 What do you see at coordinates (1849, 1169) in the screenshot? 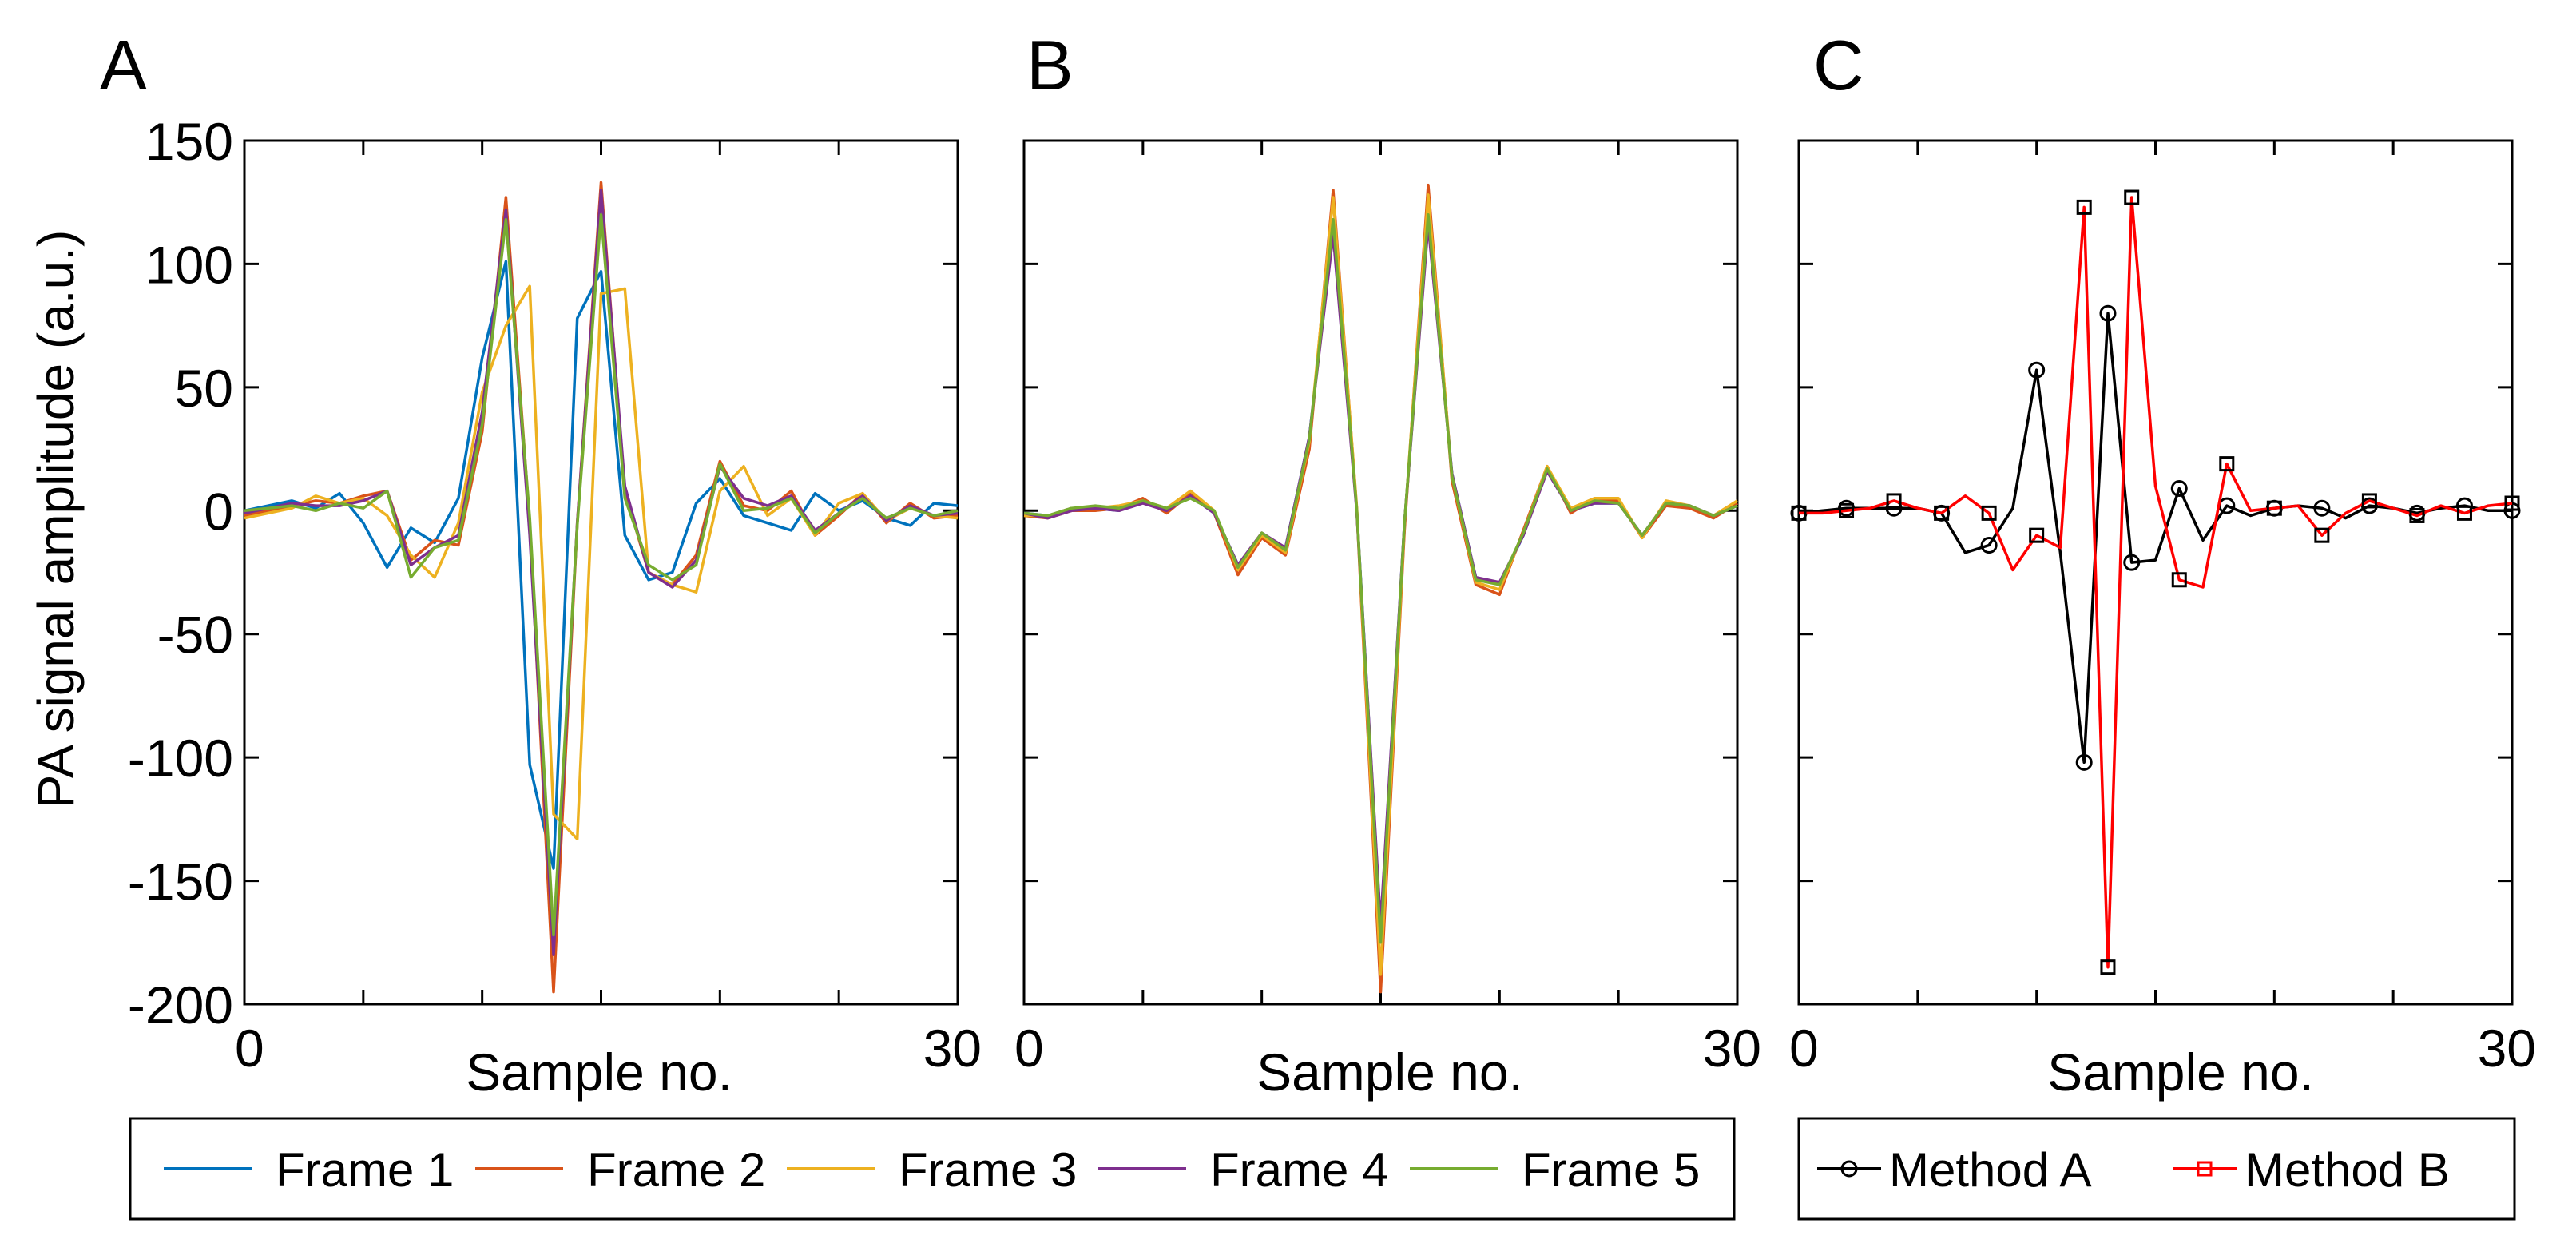
I see `legend-marker-circle` at bounding box center [1849, 1169].